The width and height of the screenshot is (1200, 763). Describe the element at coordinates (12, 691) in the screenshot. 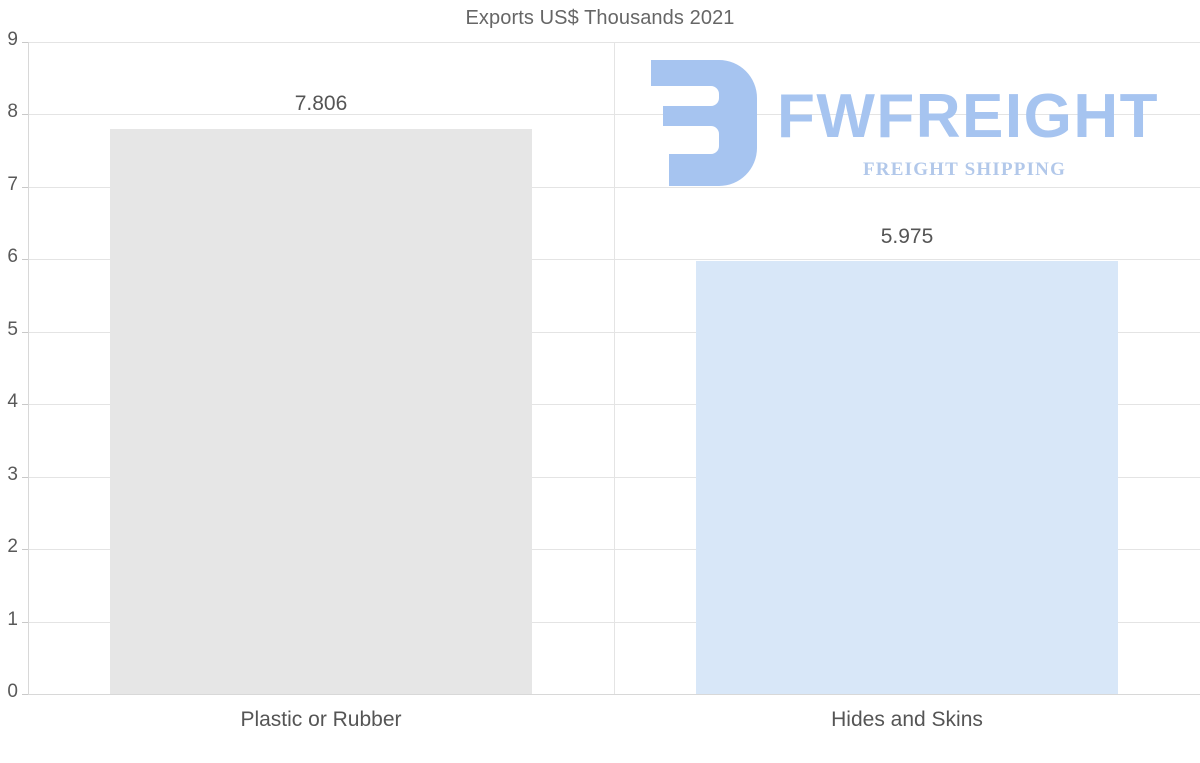

I see `y-axis-tick-label: 0` at that location.